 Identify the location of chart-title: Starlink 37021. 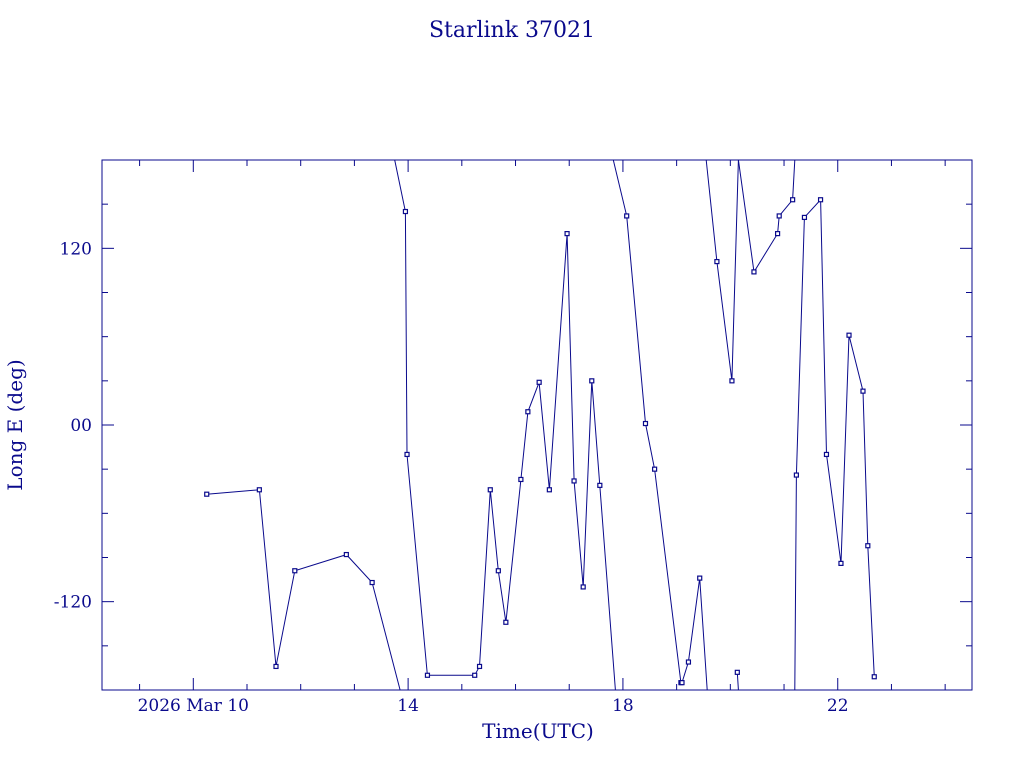
(512, 30).